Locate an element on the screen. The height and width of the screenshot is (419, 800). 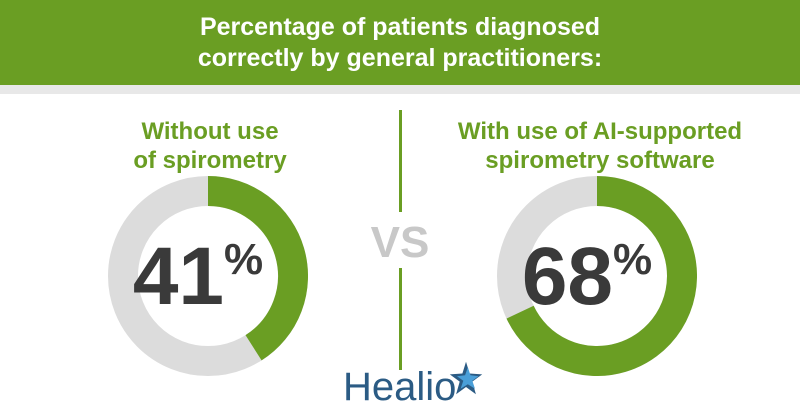
donut-chart-left: 41% is located at coordinates (208, 276).